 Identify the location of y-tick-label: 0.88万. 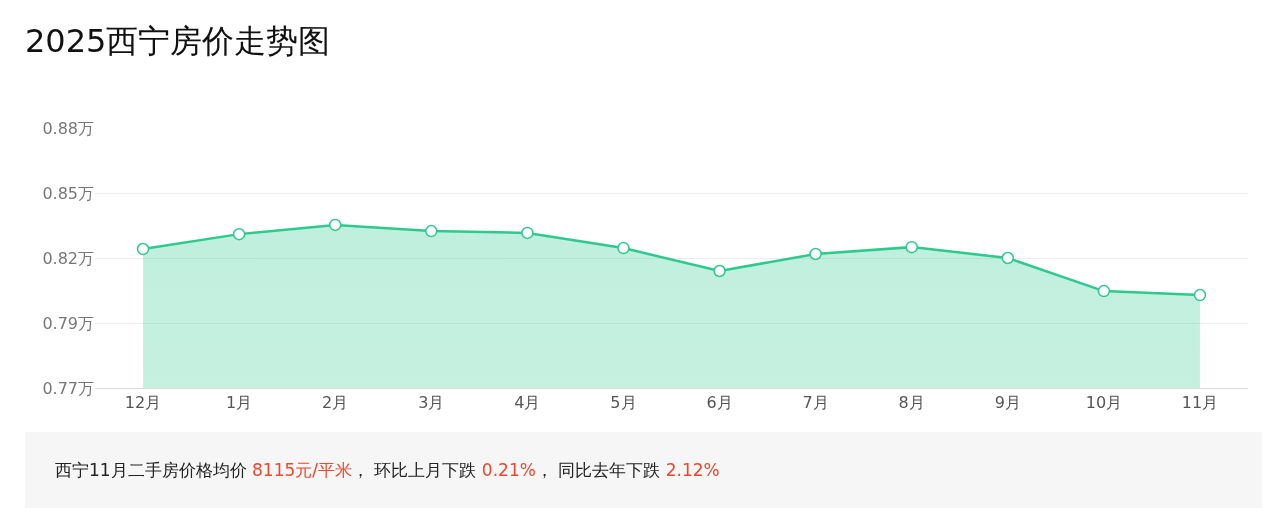
(68, 128).